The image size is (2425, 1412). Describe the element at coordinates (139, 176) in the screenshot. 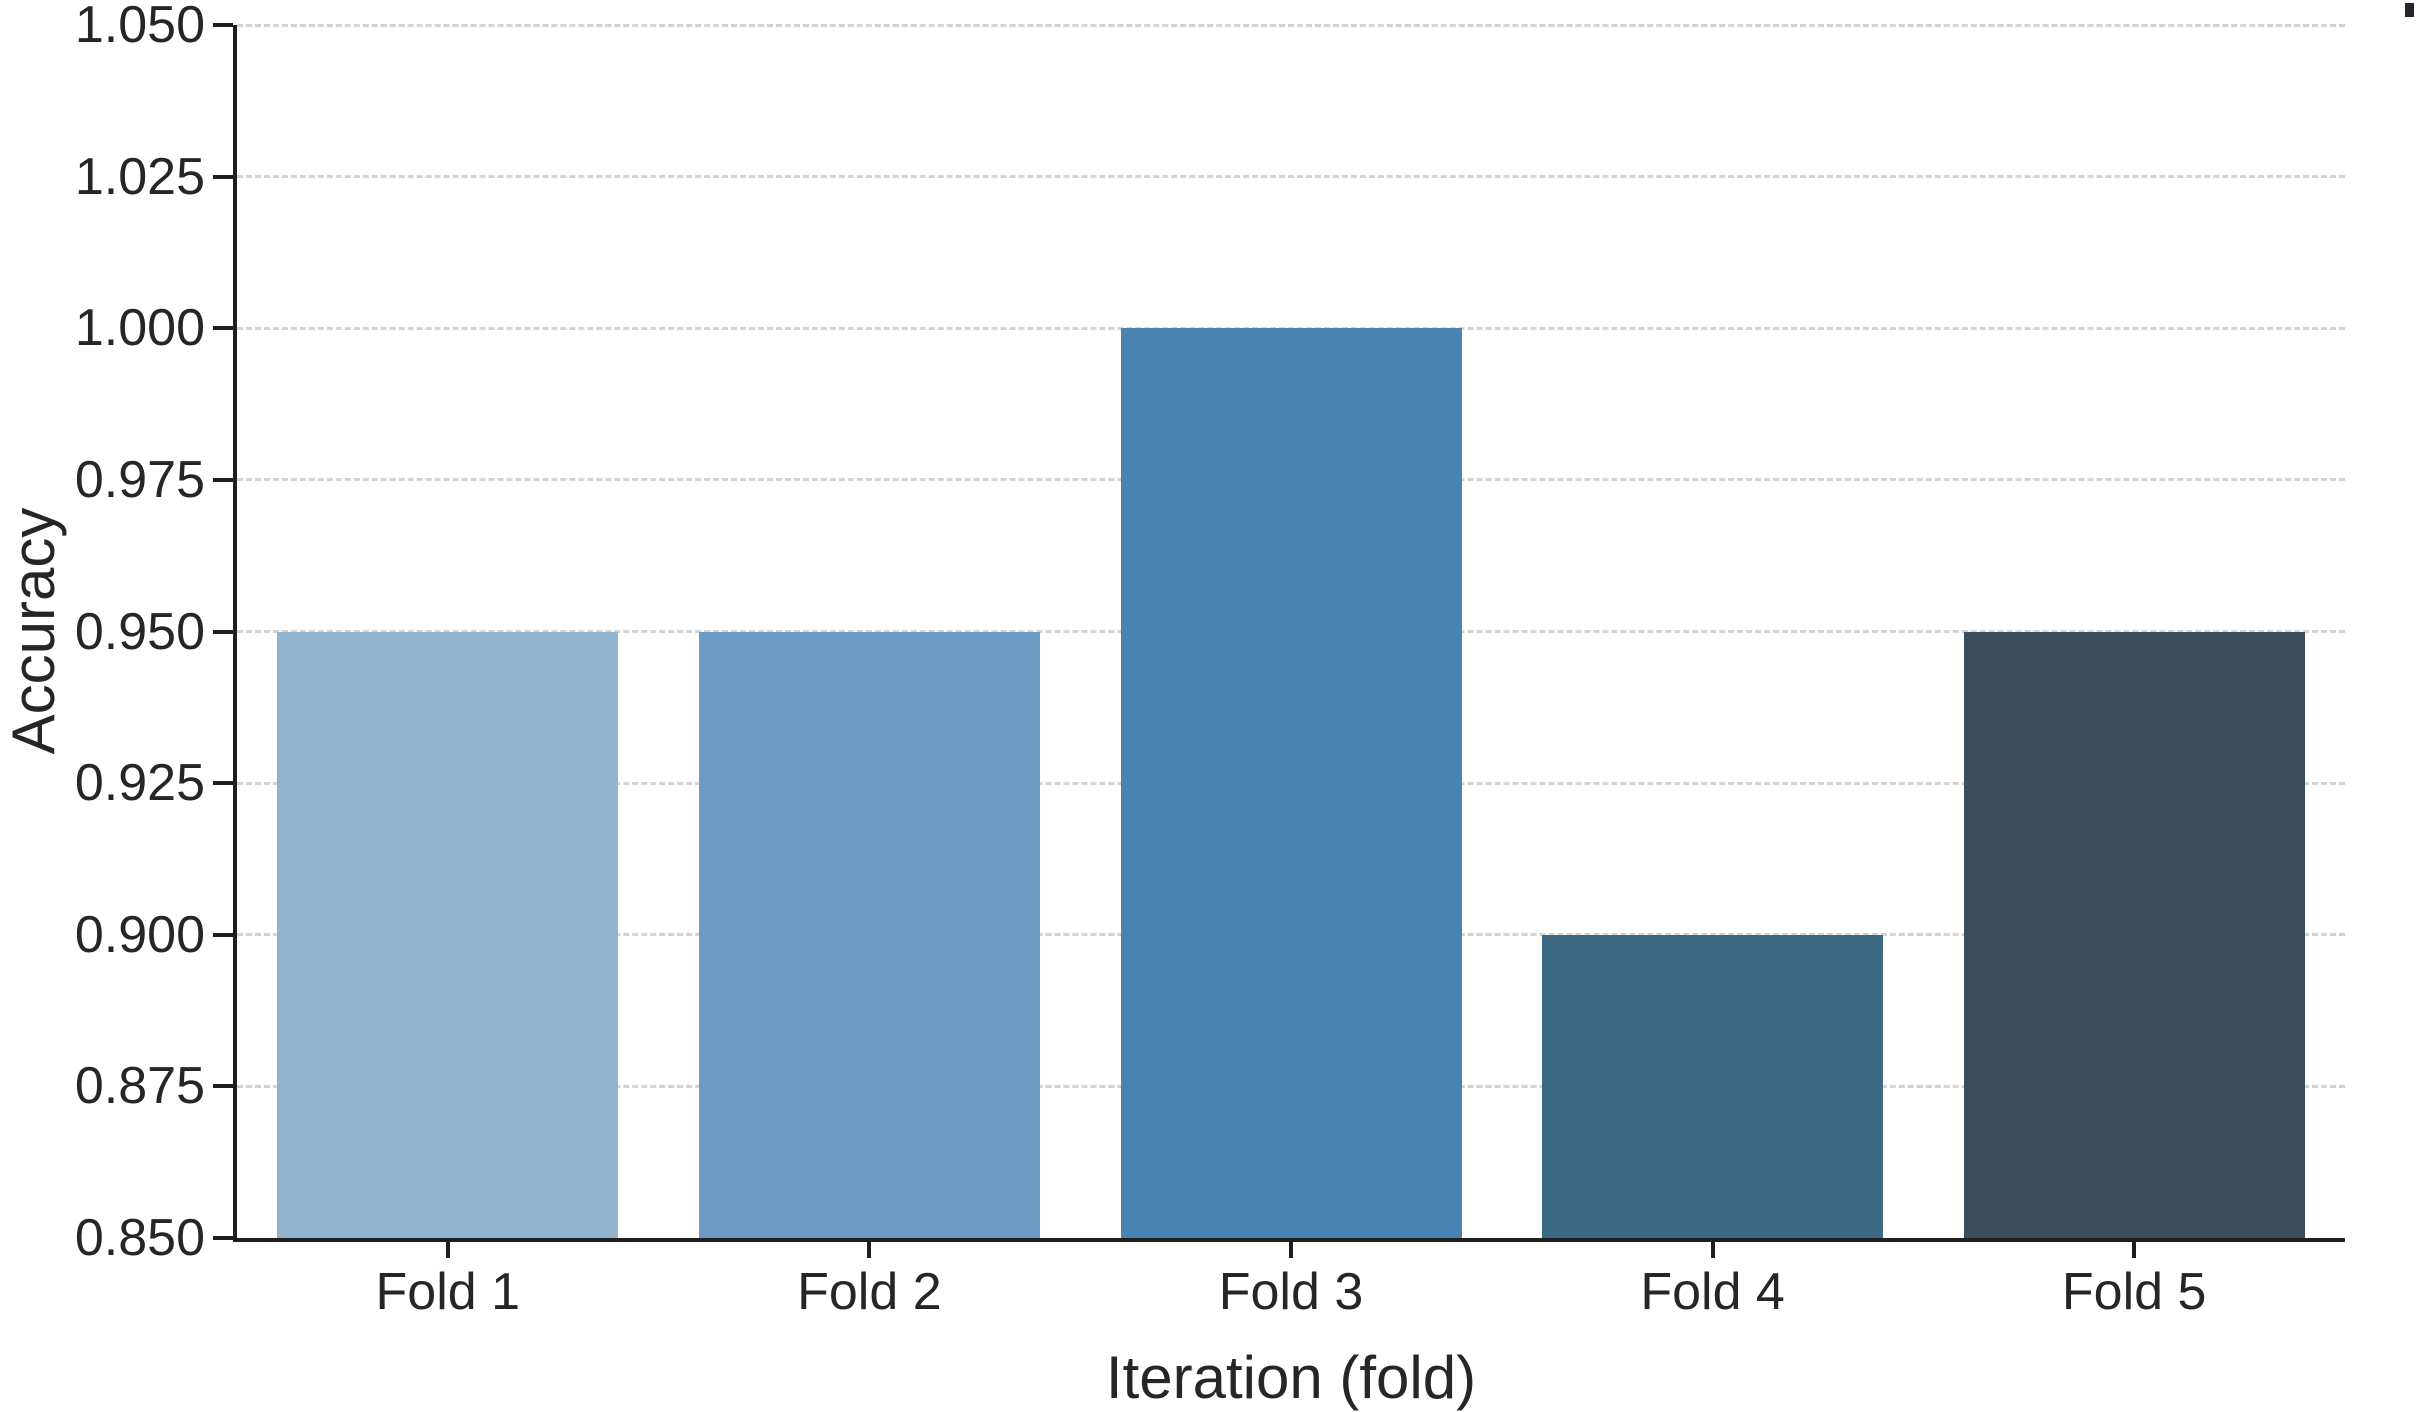

I see `y-tick-label: 1.025` at that location.